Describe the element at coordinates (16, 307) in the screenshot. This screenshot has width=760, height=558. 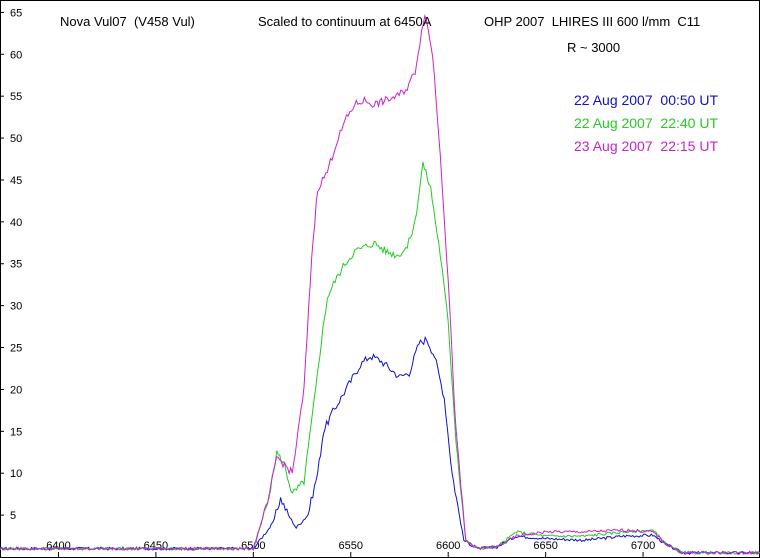
I see `y-tick-label: 30` at that location.